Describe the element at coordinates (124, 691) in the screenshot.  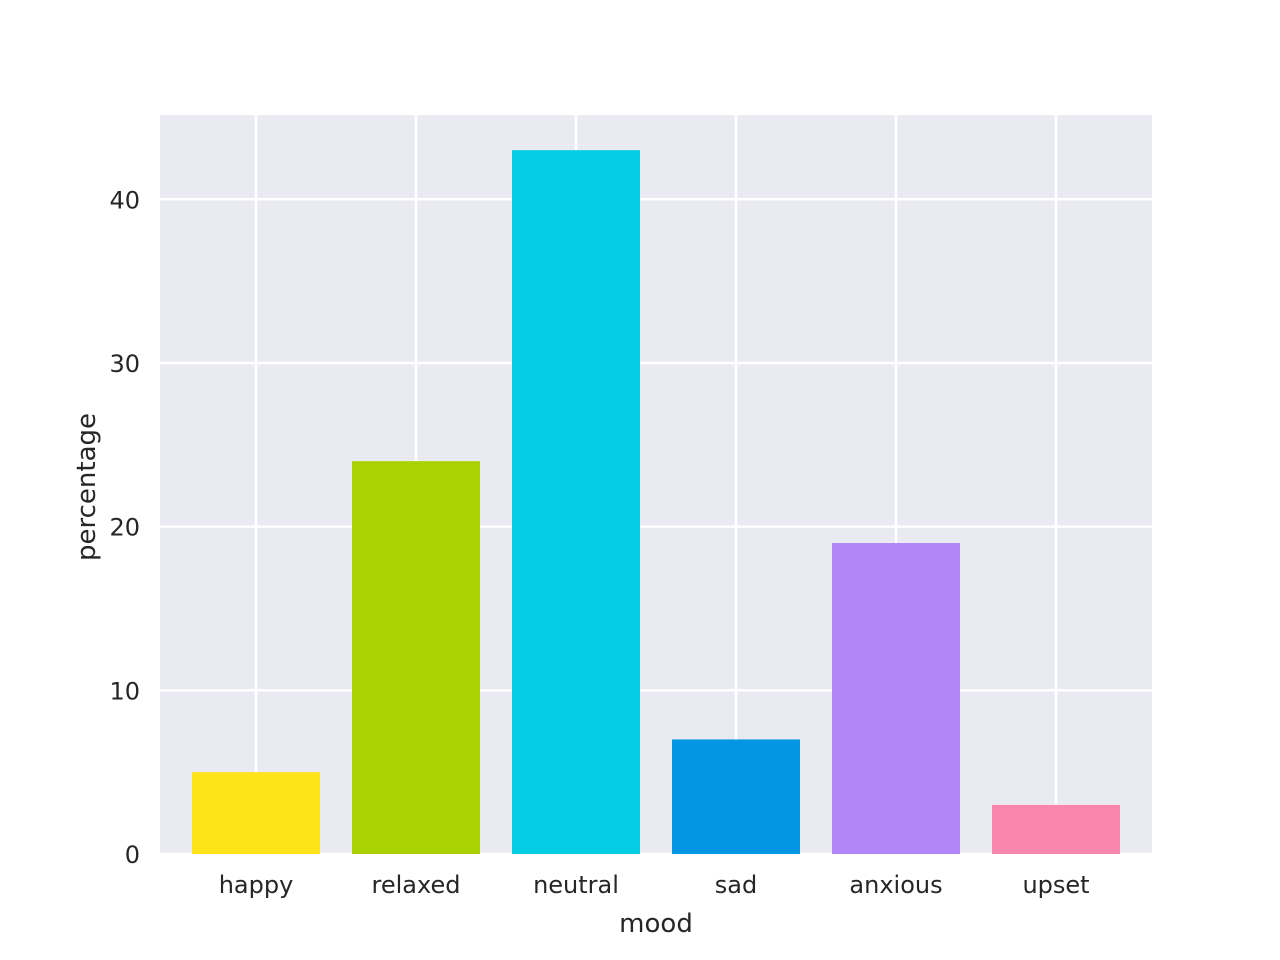
I see `y-tick-label: 10` at that location.